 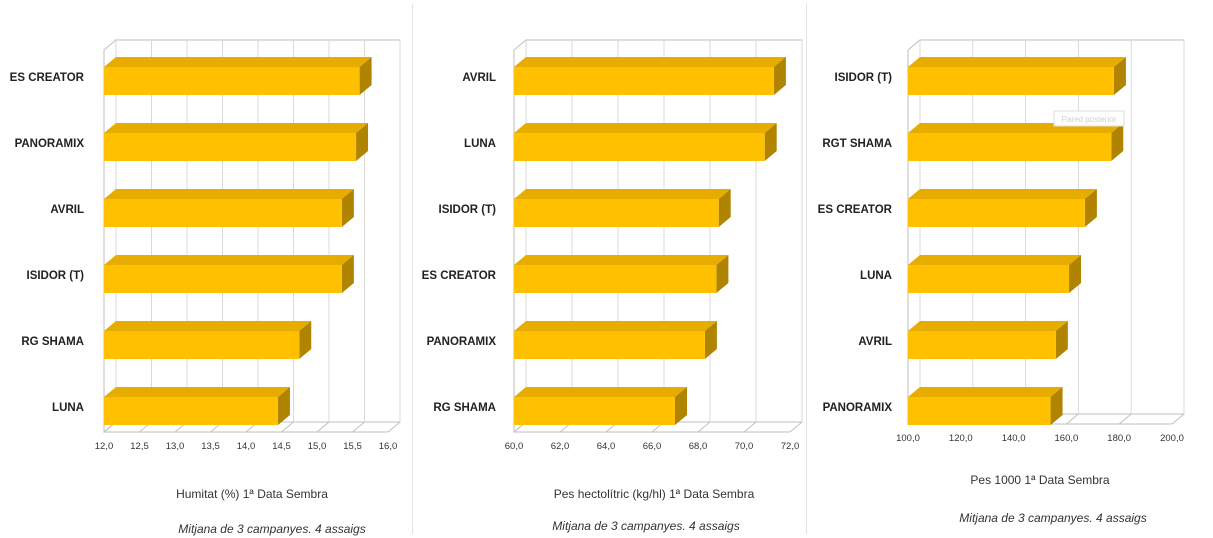 I want to click on x-tick-label: 160,0, so click(x=1067, y=438).